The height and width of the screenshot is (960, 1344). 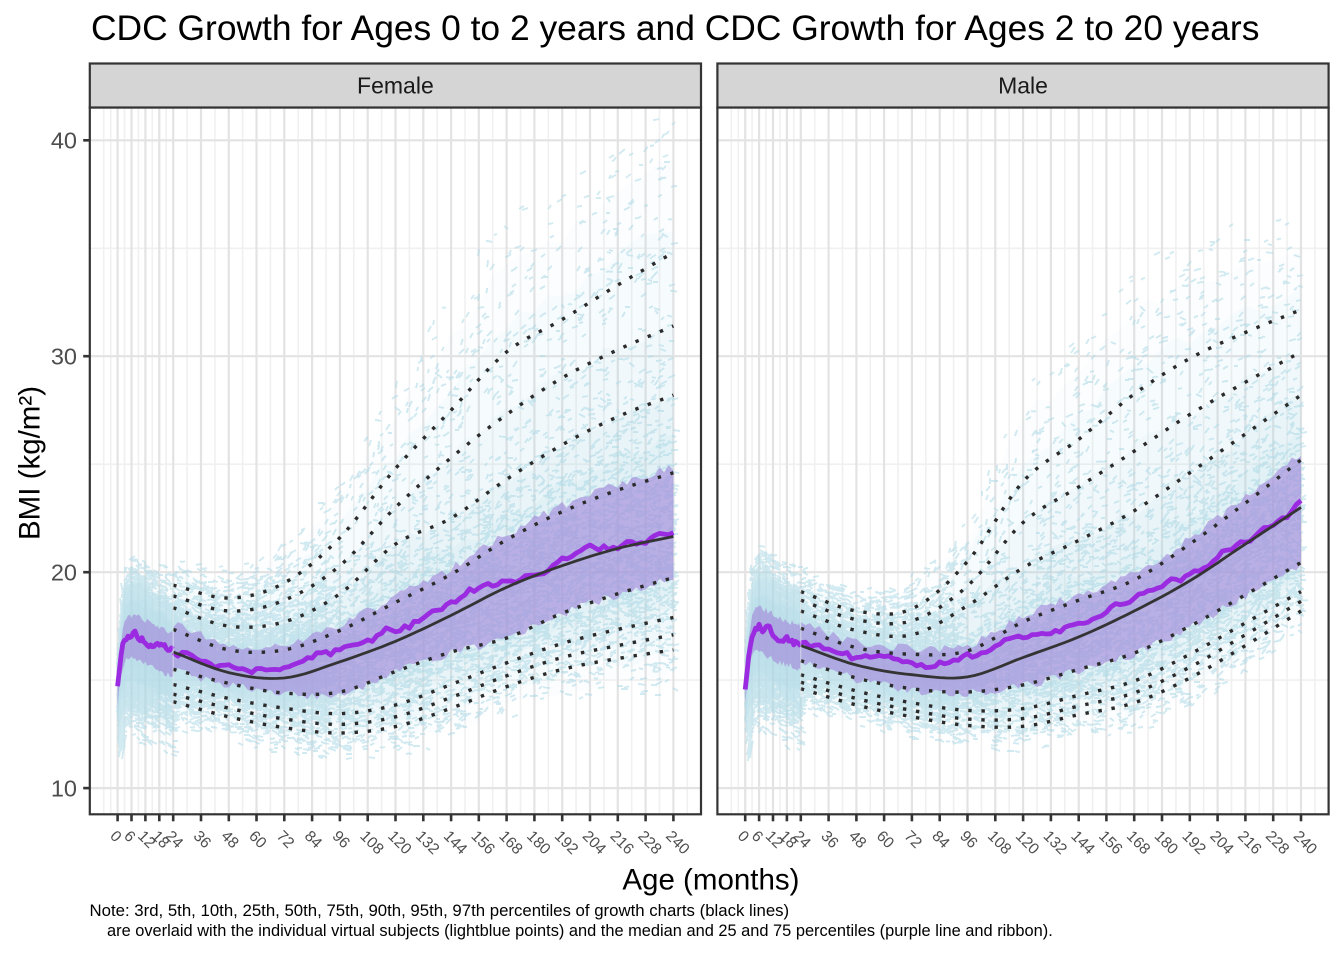 I want to click on svg-text: Male, so click(x=1023, y=86).